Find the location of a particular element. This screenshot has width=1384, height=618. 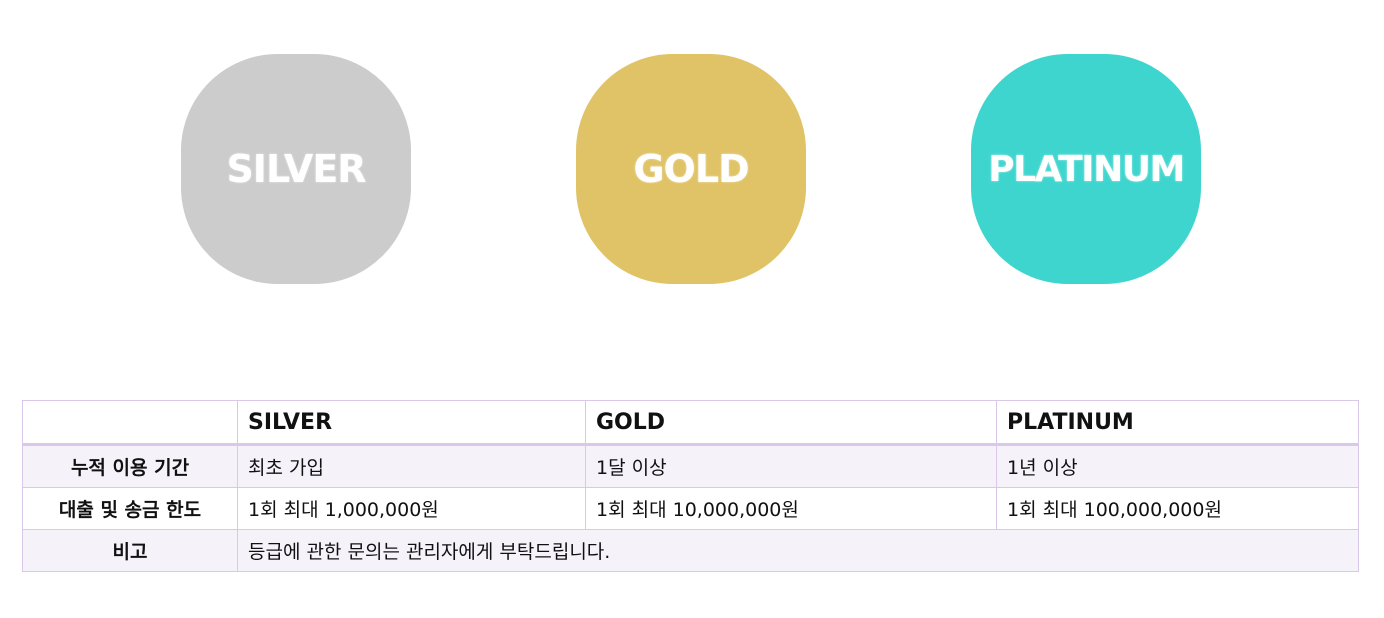

table-row: 누적 이용 기간 최초 가입 1달 이상 1년 이상 is located at coordinates (690, 466).